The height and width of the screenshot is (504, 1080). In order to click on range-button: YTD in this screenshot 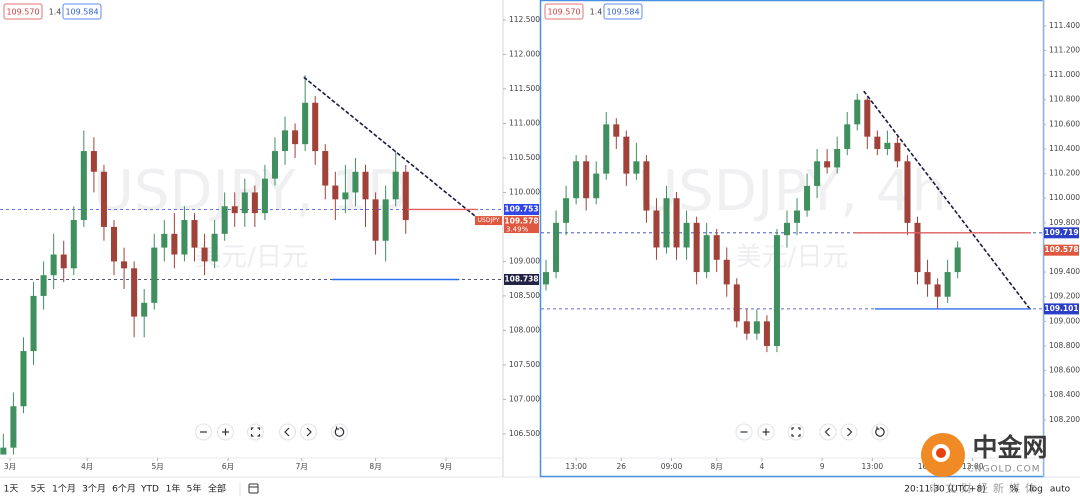, I will do `click(149, 490)`.